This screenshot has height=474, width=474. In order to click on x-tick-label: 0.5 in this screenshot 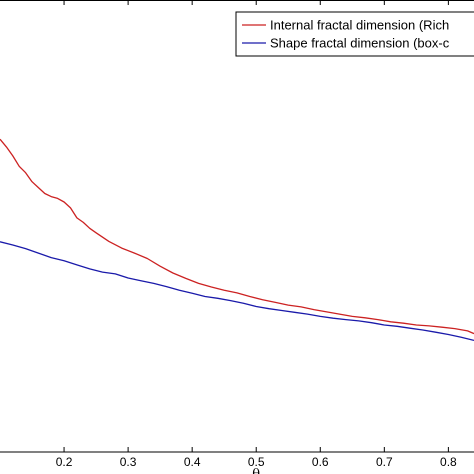, I will do `click(256, 462)`.